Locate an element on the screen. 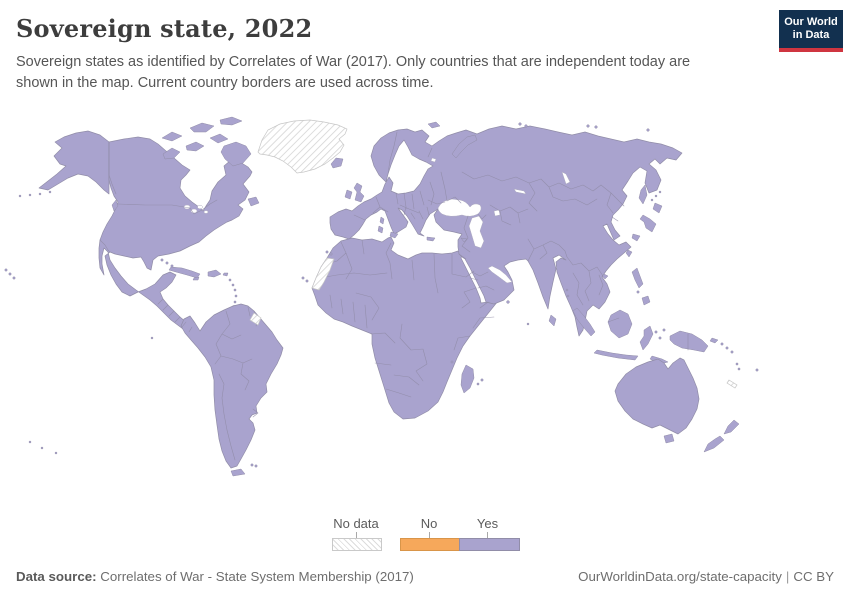 This screenshot has height=600, width=850. owid-logo: Our World in Data is located at coordinates (811, 31).